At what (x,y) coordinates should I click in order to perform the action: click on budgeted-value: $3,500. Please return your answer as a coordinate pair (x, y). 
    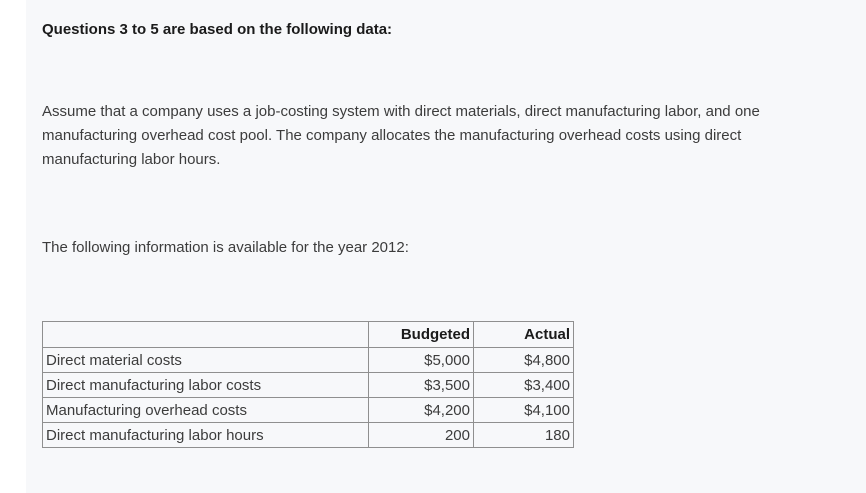
    Looking at the image, I should click on (421, 385).